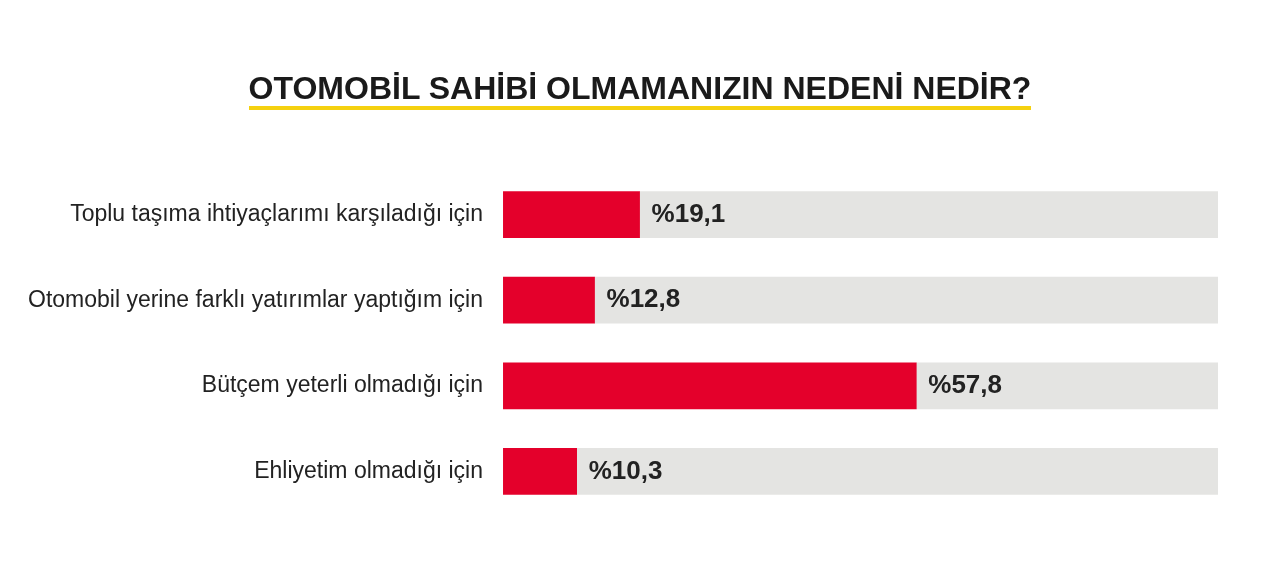 This screenshot has height=562, width=1280. I want to click on y-tick-label: Toplu taşıma ihtiyaçlarımı karşıladığı için, so click(277, 212).